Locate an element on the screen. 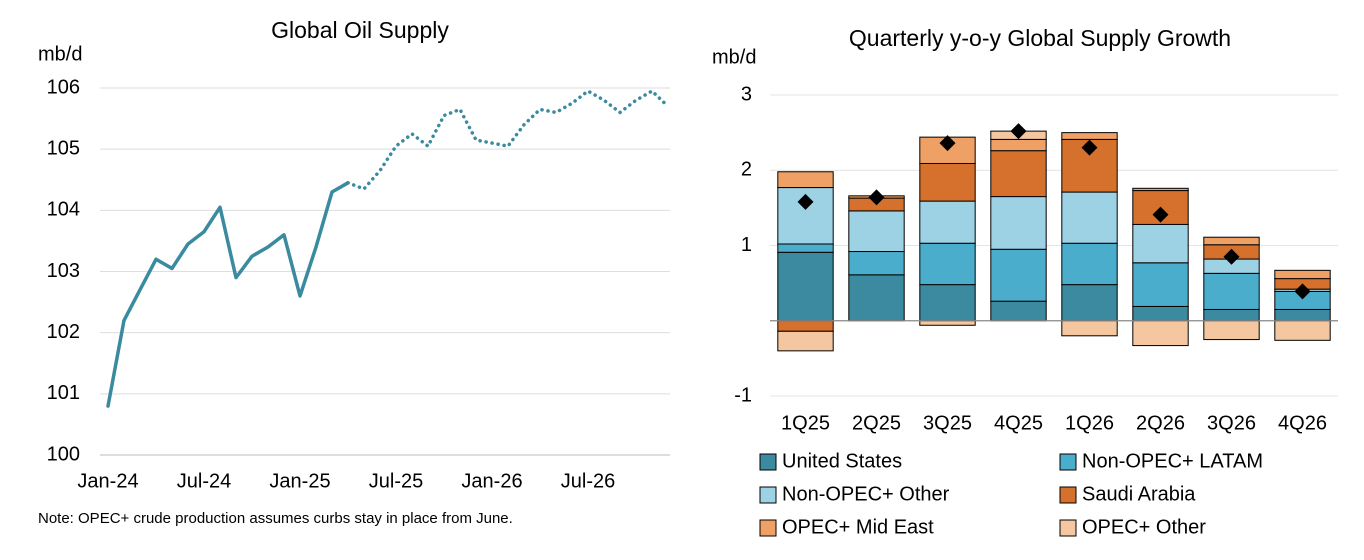 The height and width of the screenshot is (560, 1364). x-tick-label: 2Q26 is located at coordinates (1160, 423).